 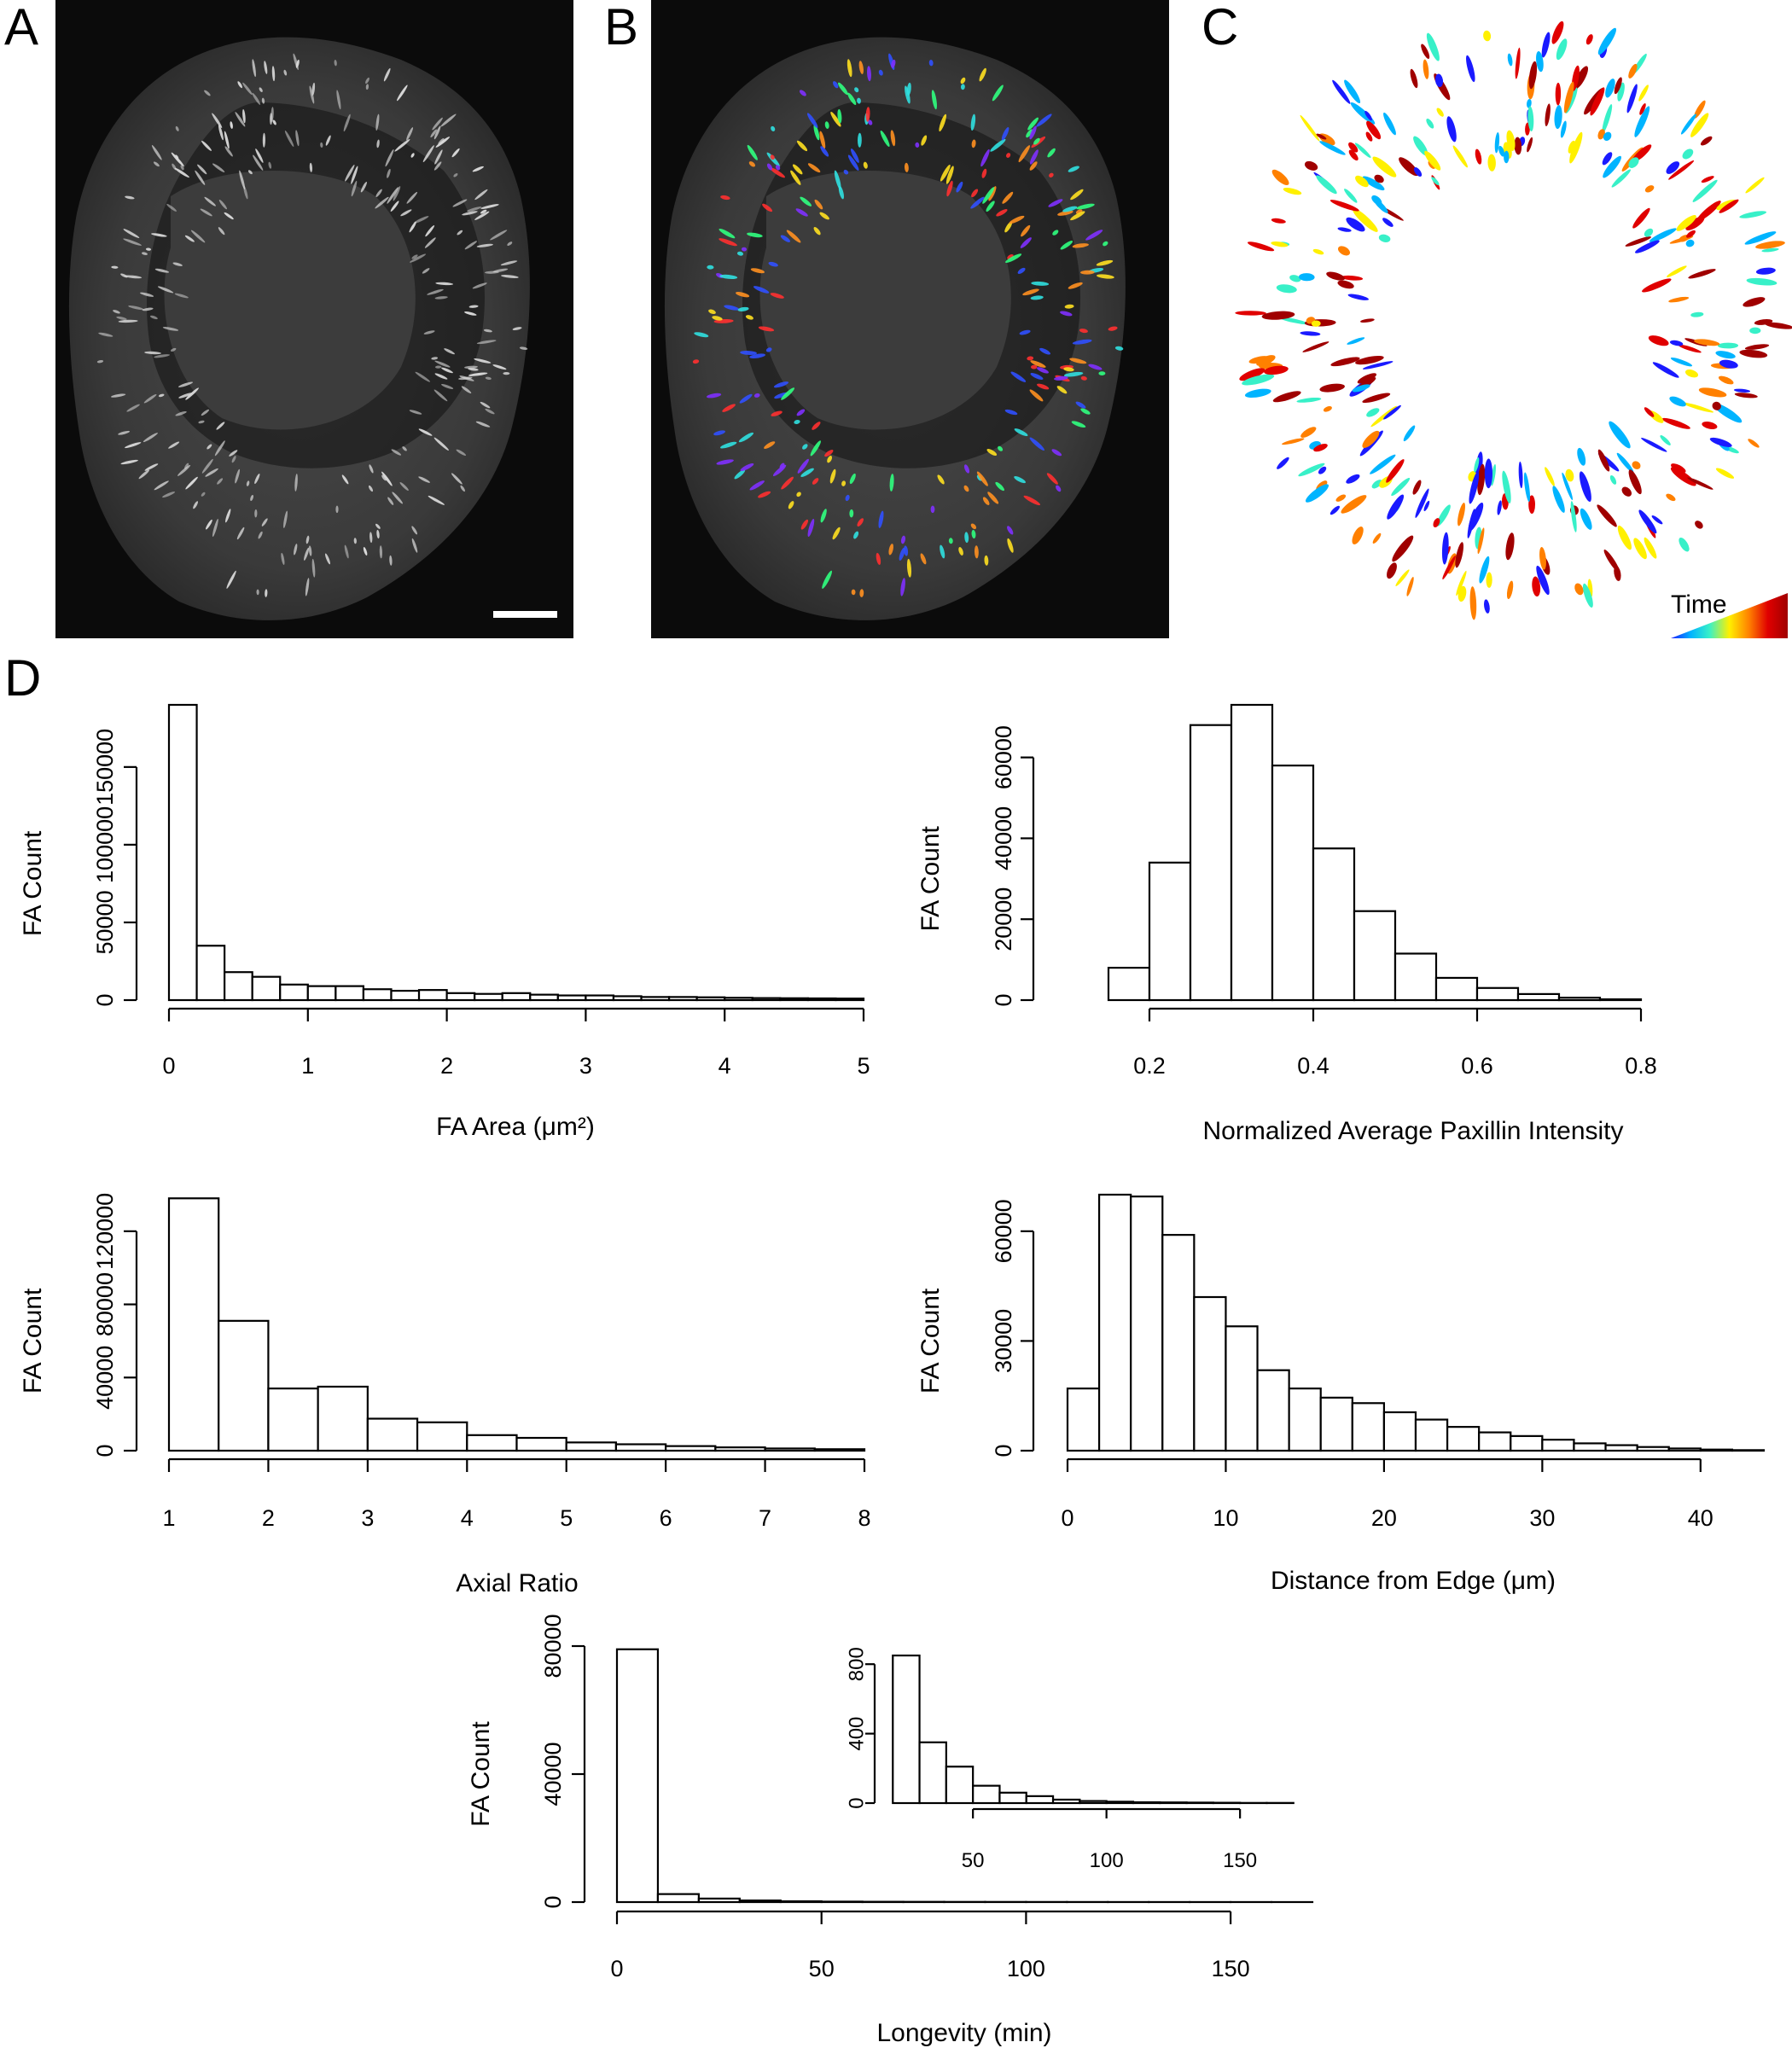 I want to click on x-tick-label: 40, so click(x=1700, y=1518).